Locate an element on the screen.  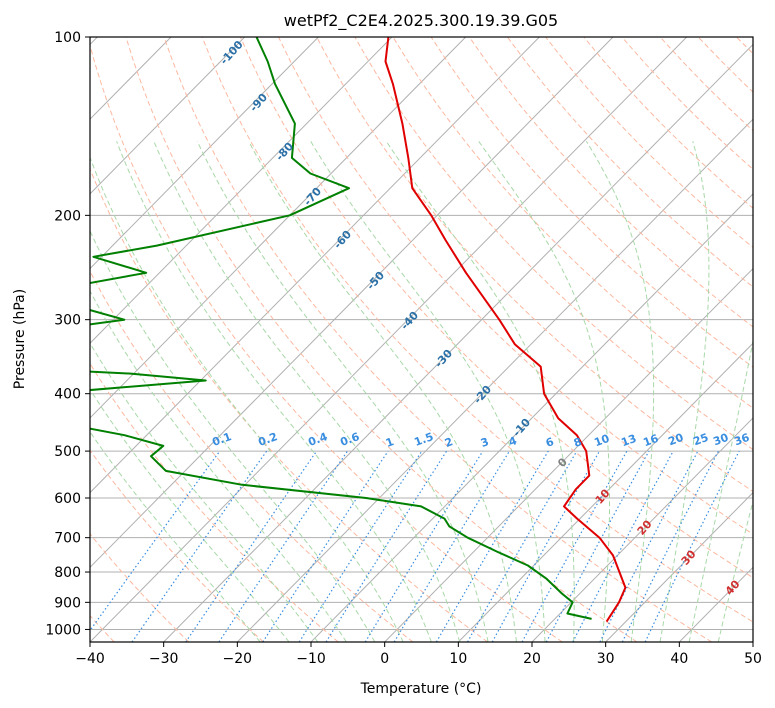
y-tick-label: 100 is located at coordinates (67, 38).